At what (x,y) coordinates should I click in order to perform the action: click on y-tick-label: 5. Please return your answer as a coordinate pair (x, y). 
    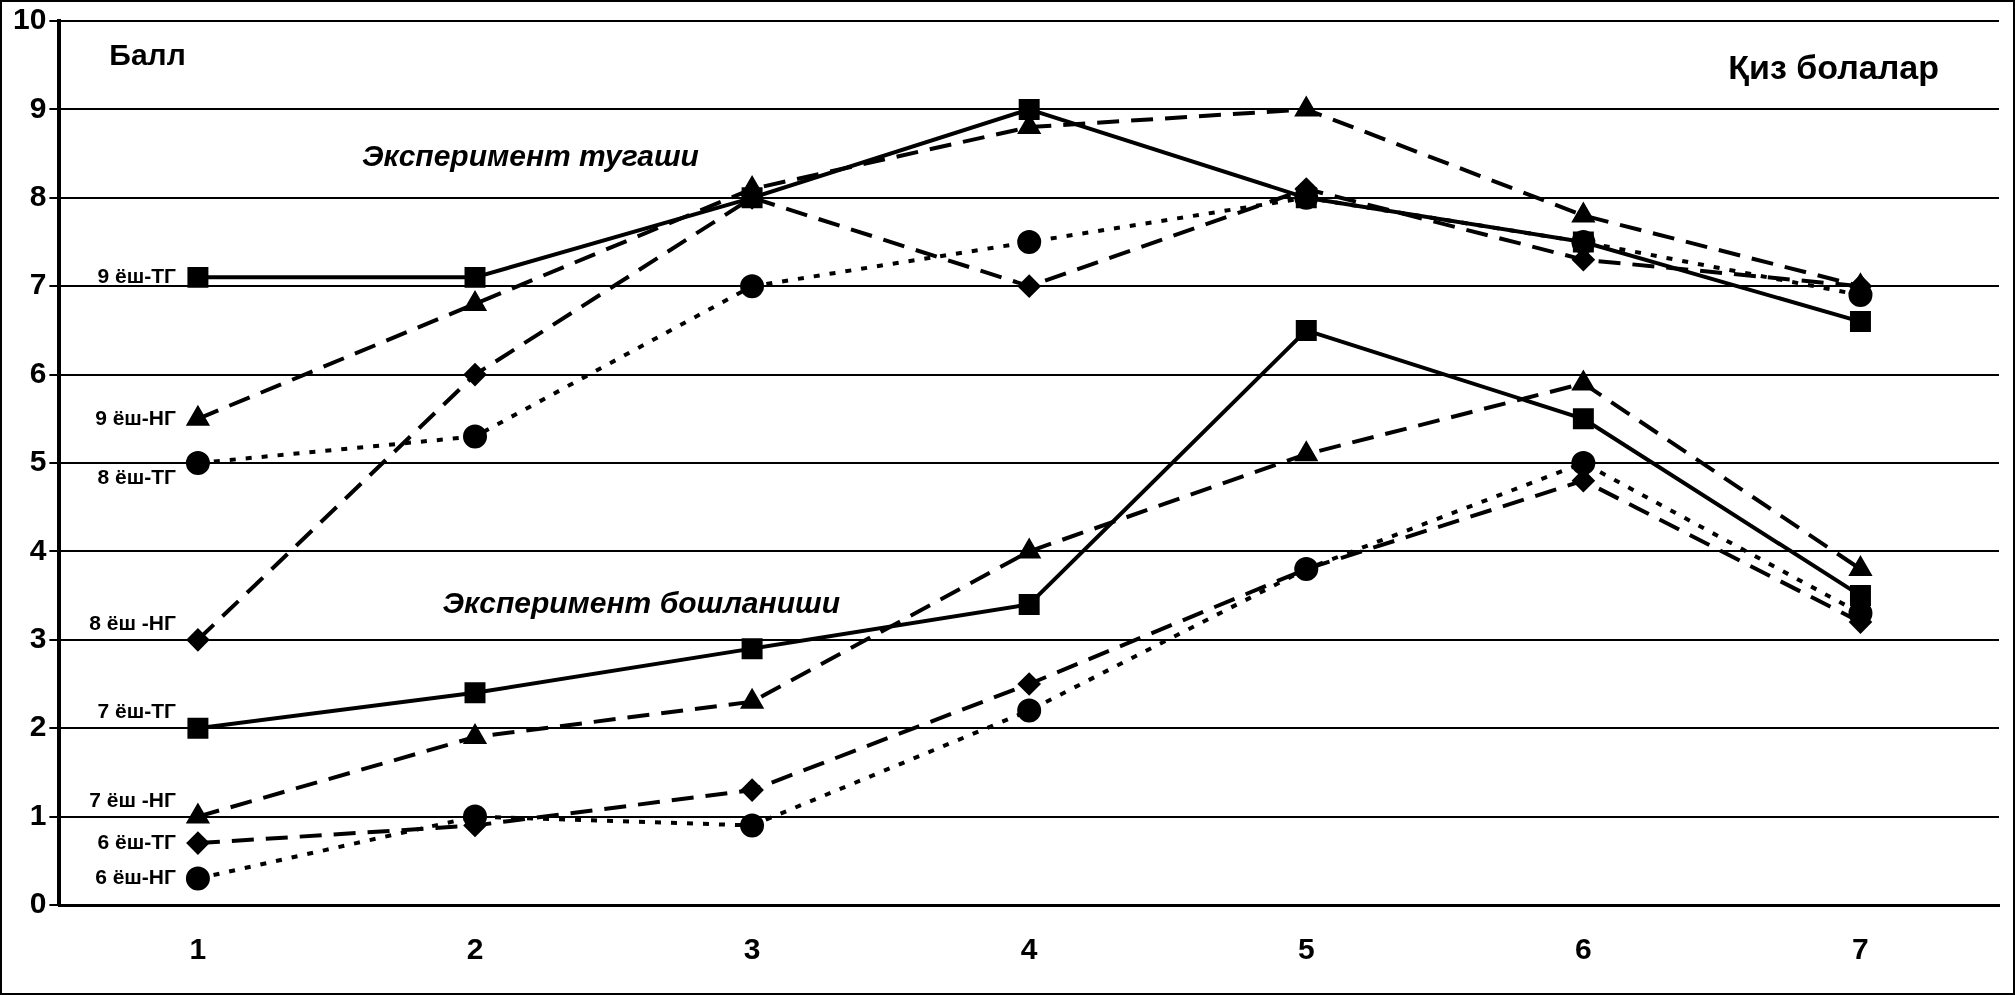
    Looking at the image, I should click on (38, 461).